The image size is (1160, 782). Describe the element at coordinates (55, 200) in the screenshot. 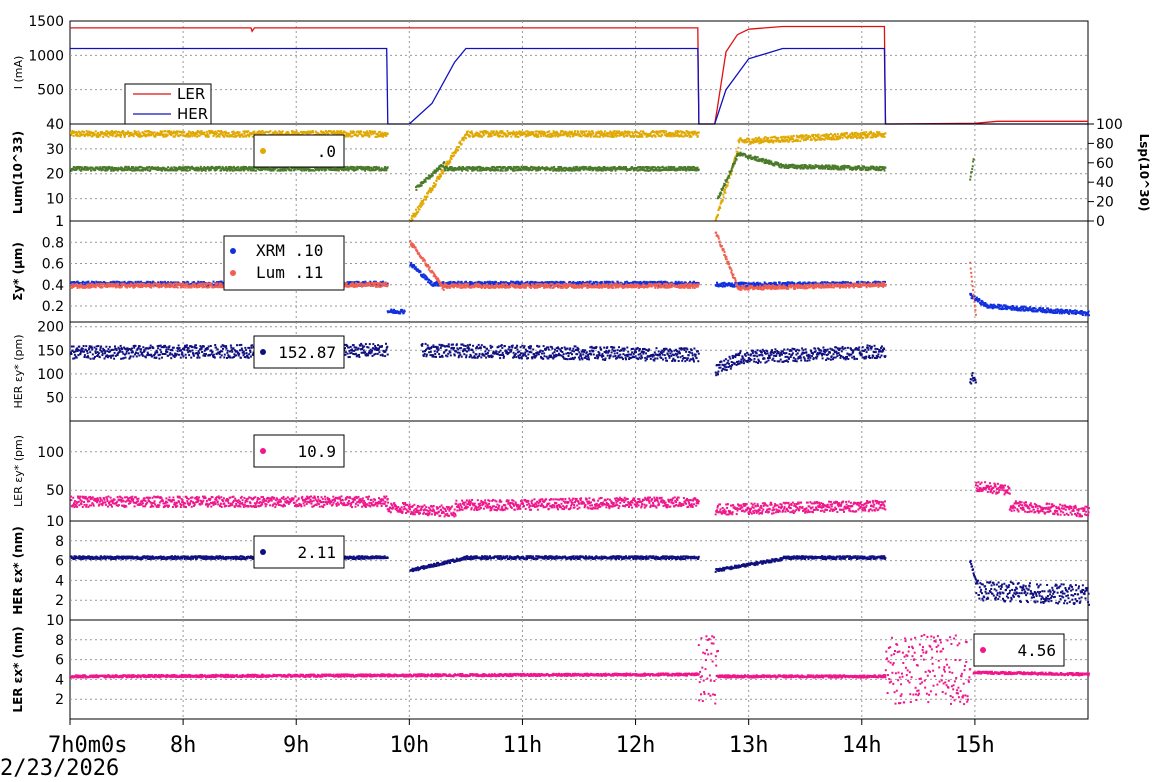

I see `y-tick-label: 10` at that location.